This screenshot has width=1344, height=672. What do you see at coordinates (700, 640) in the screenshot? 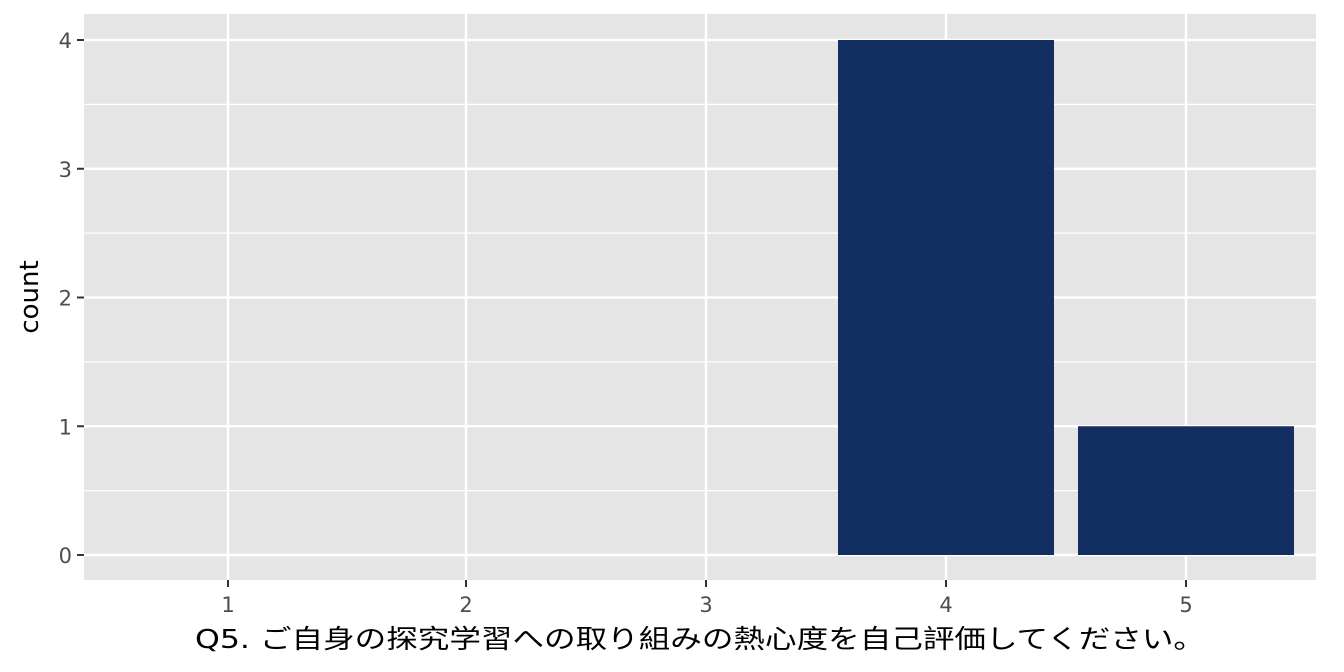
I see `x-axis-title: Q5. ご自身の探究学習への取り組みの熱心度を自己評価してください。` at bounding box center [700, 640].